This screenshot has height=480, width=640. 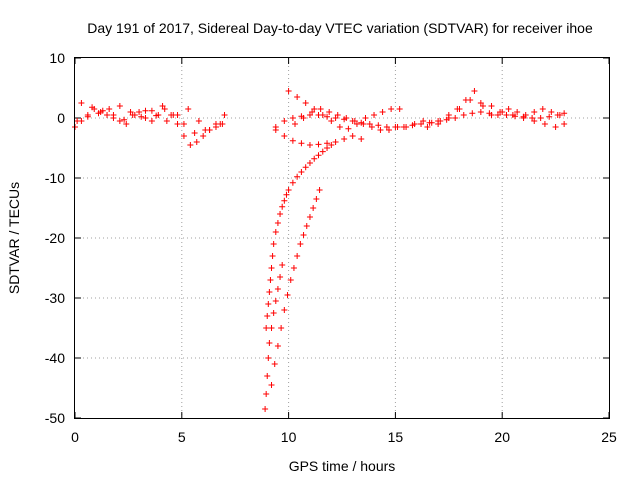 What do you see at coordinates (55, 178) in the screenshot?
I see `y-tick-label: -10` at bounding box center [55, 178].